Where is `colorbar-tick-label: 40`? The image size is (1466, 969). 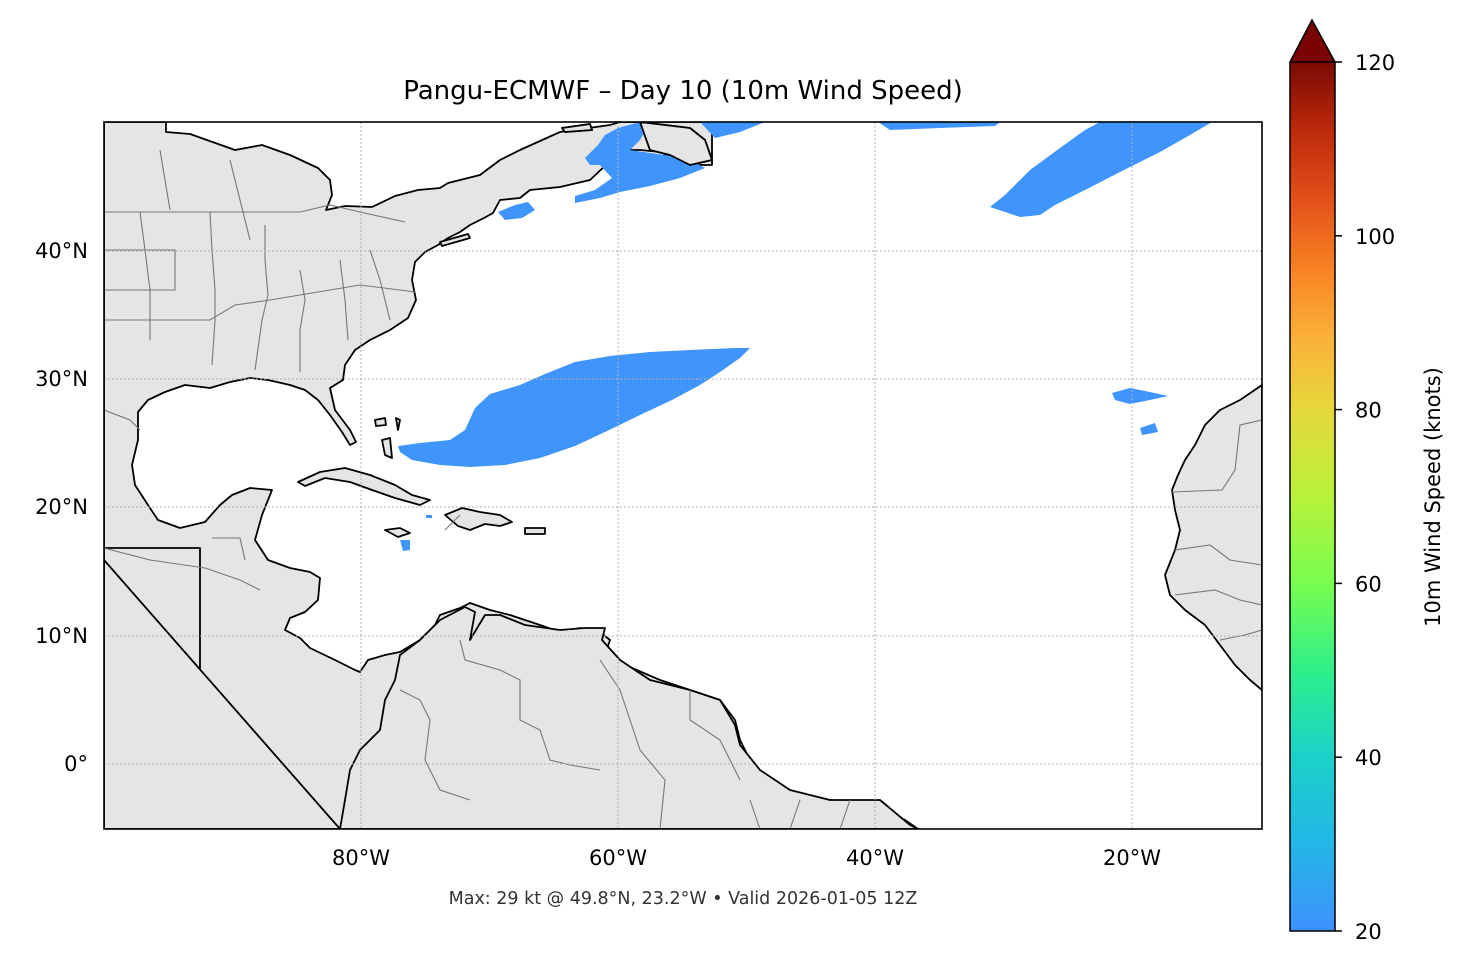
colorbar-tick-label: 40 is located at coordinates (1368, 758).